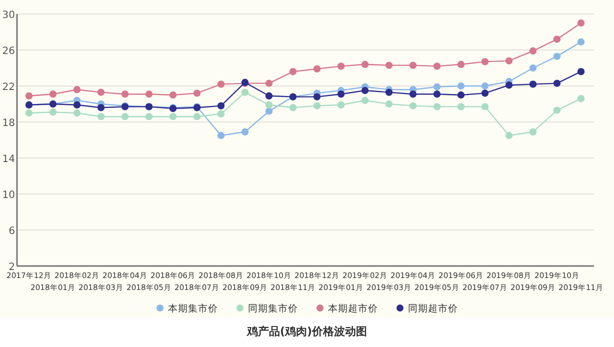  I want to click on y-tick-label: 10, so click(8, 195).